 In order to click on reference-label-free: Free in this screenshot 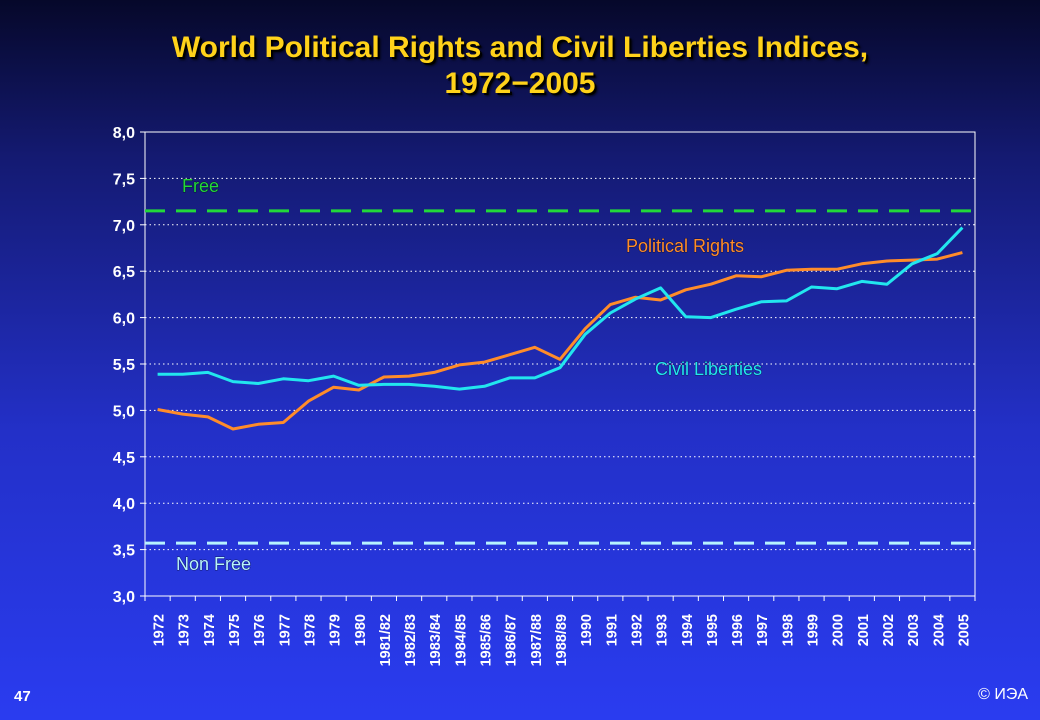, I will do `click(200, 186)`.